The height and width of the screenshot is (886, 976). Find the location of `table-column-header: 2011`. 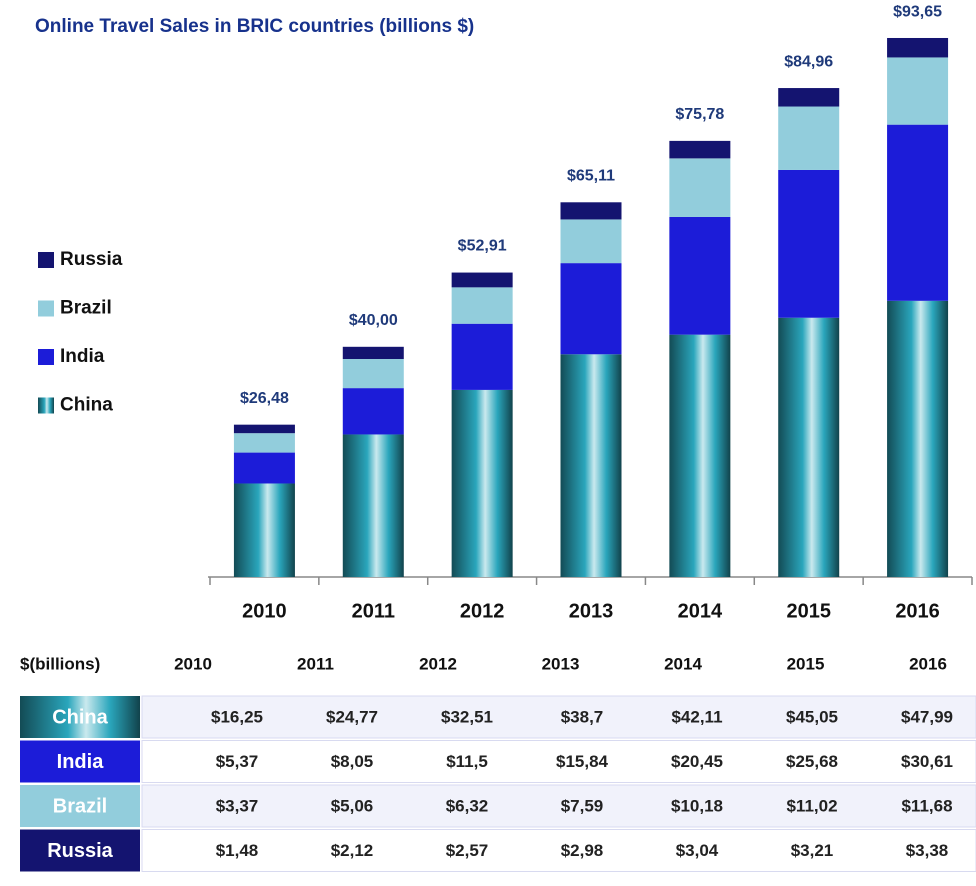

table-column-header: 2011 is located at coordinates (315, 663).